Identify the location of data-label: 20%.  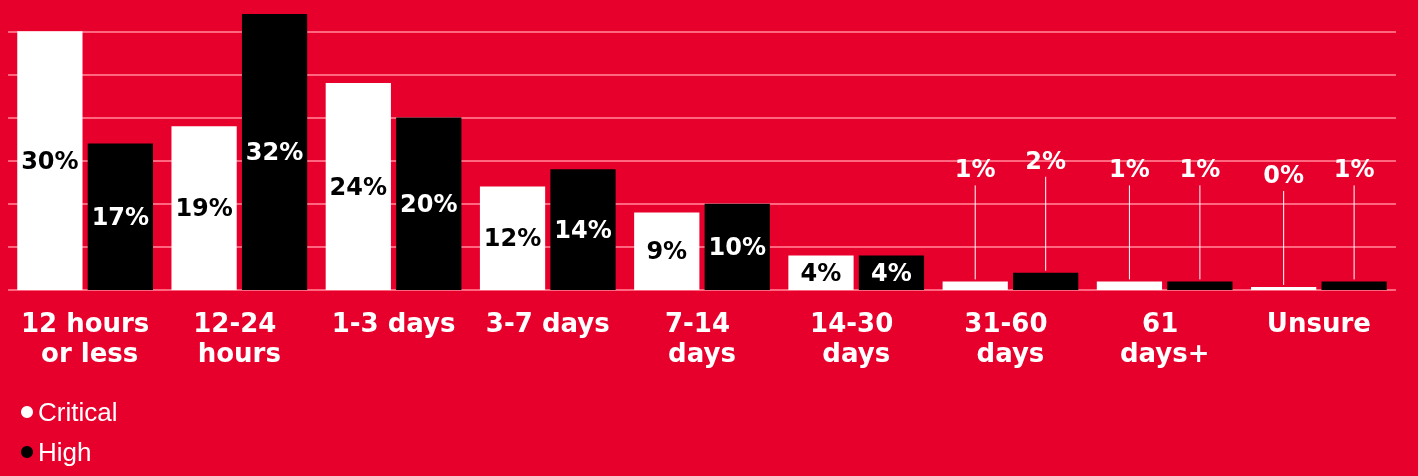
(429, 203).